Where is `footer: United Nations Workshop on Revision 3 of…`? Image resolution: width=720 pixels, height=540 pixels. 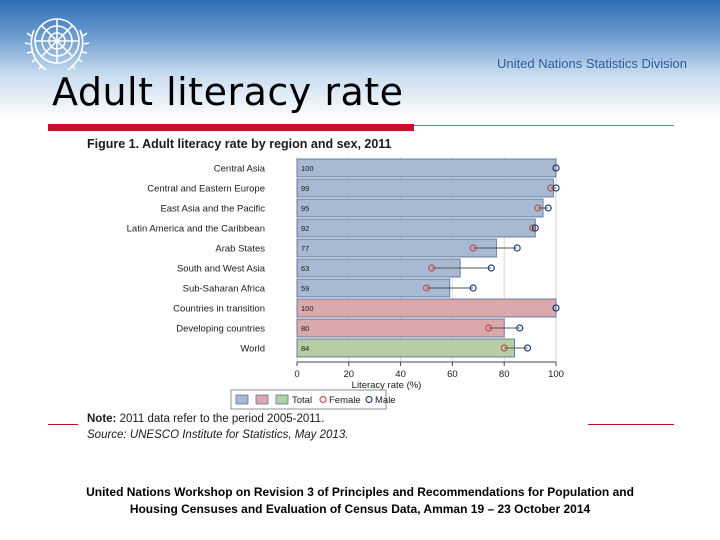
footer: United Nations Workshop on Revision 3 of… is located at coordinates (360, 501).